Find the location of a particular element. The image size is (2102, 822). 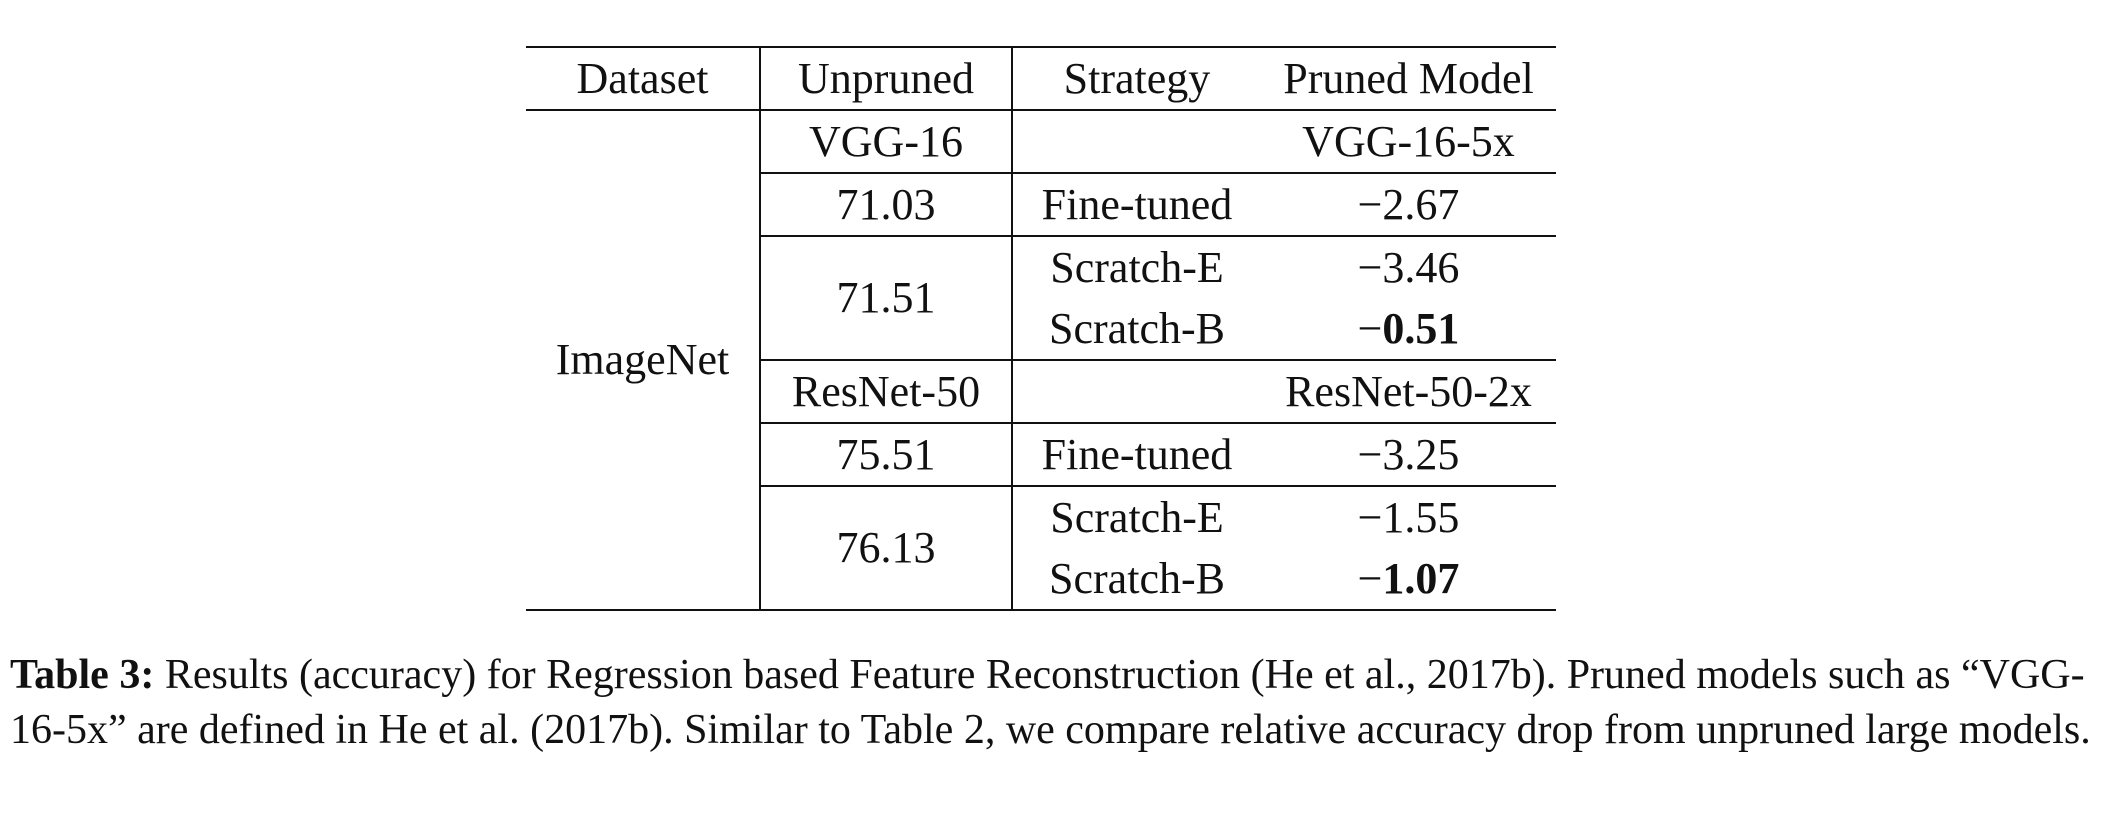

accuracy-drop-value-best: 1.07 is located at coordinates (1421, 578).